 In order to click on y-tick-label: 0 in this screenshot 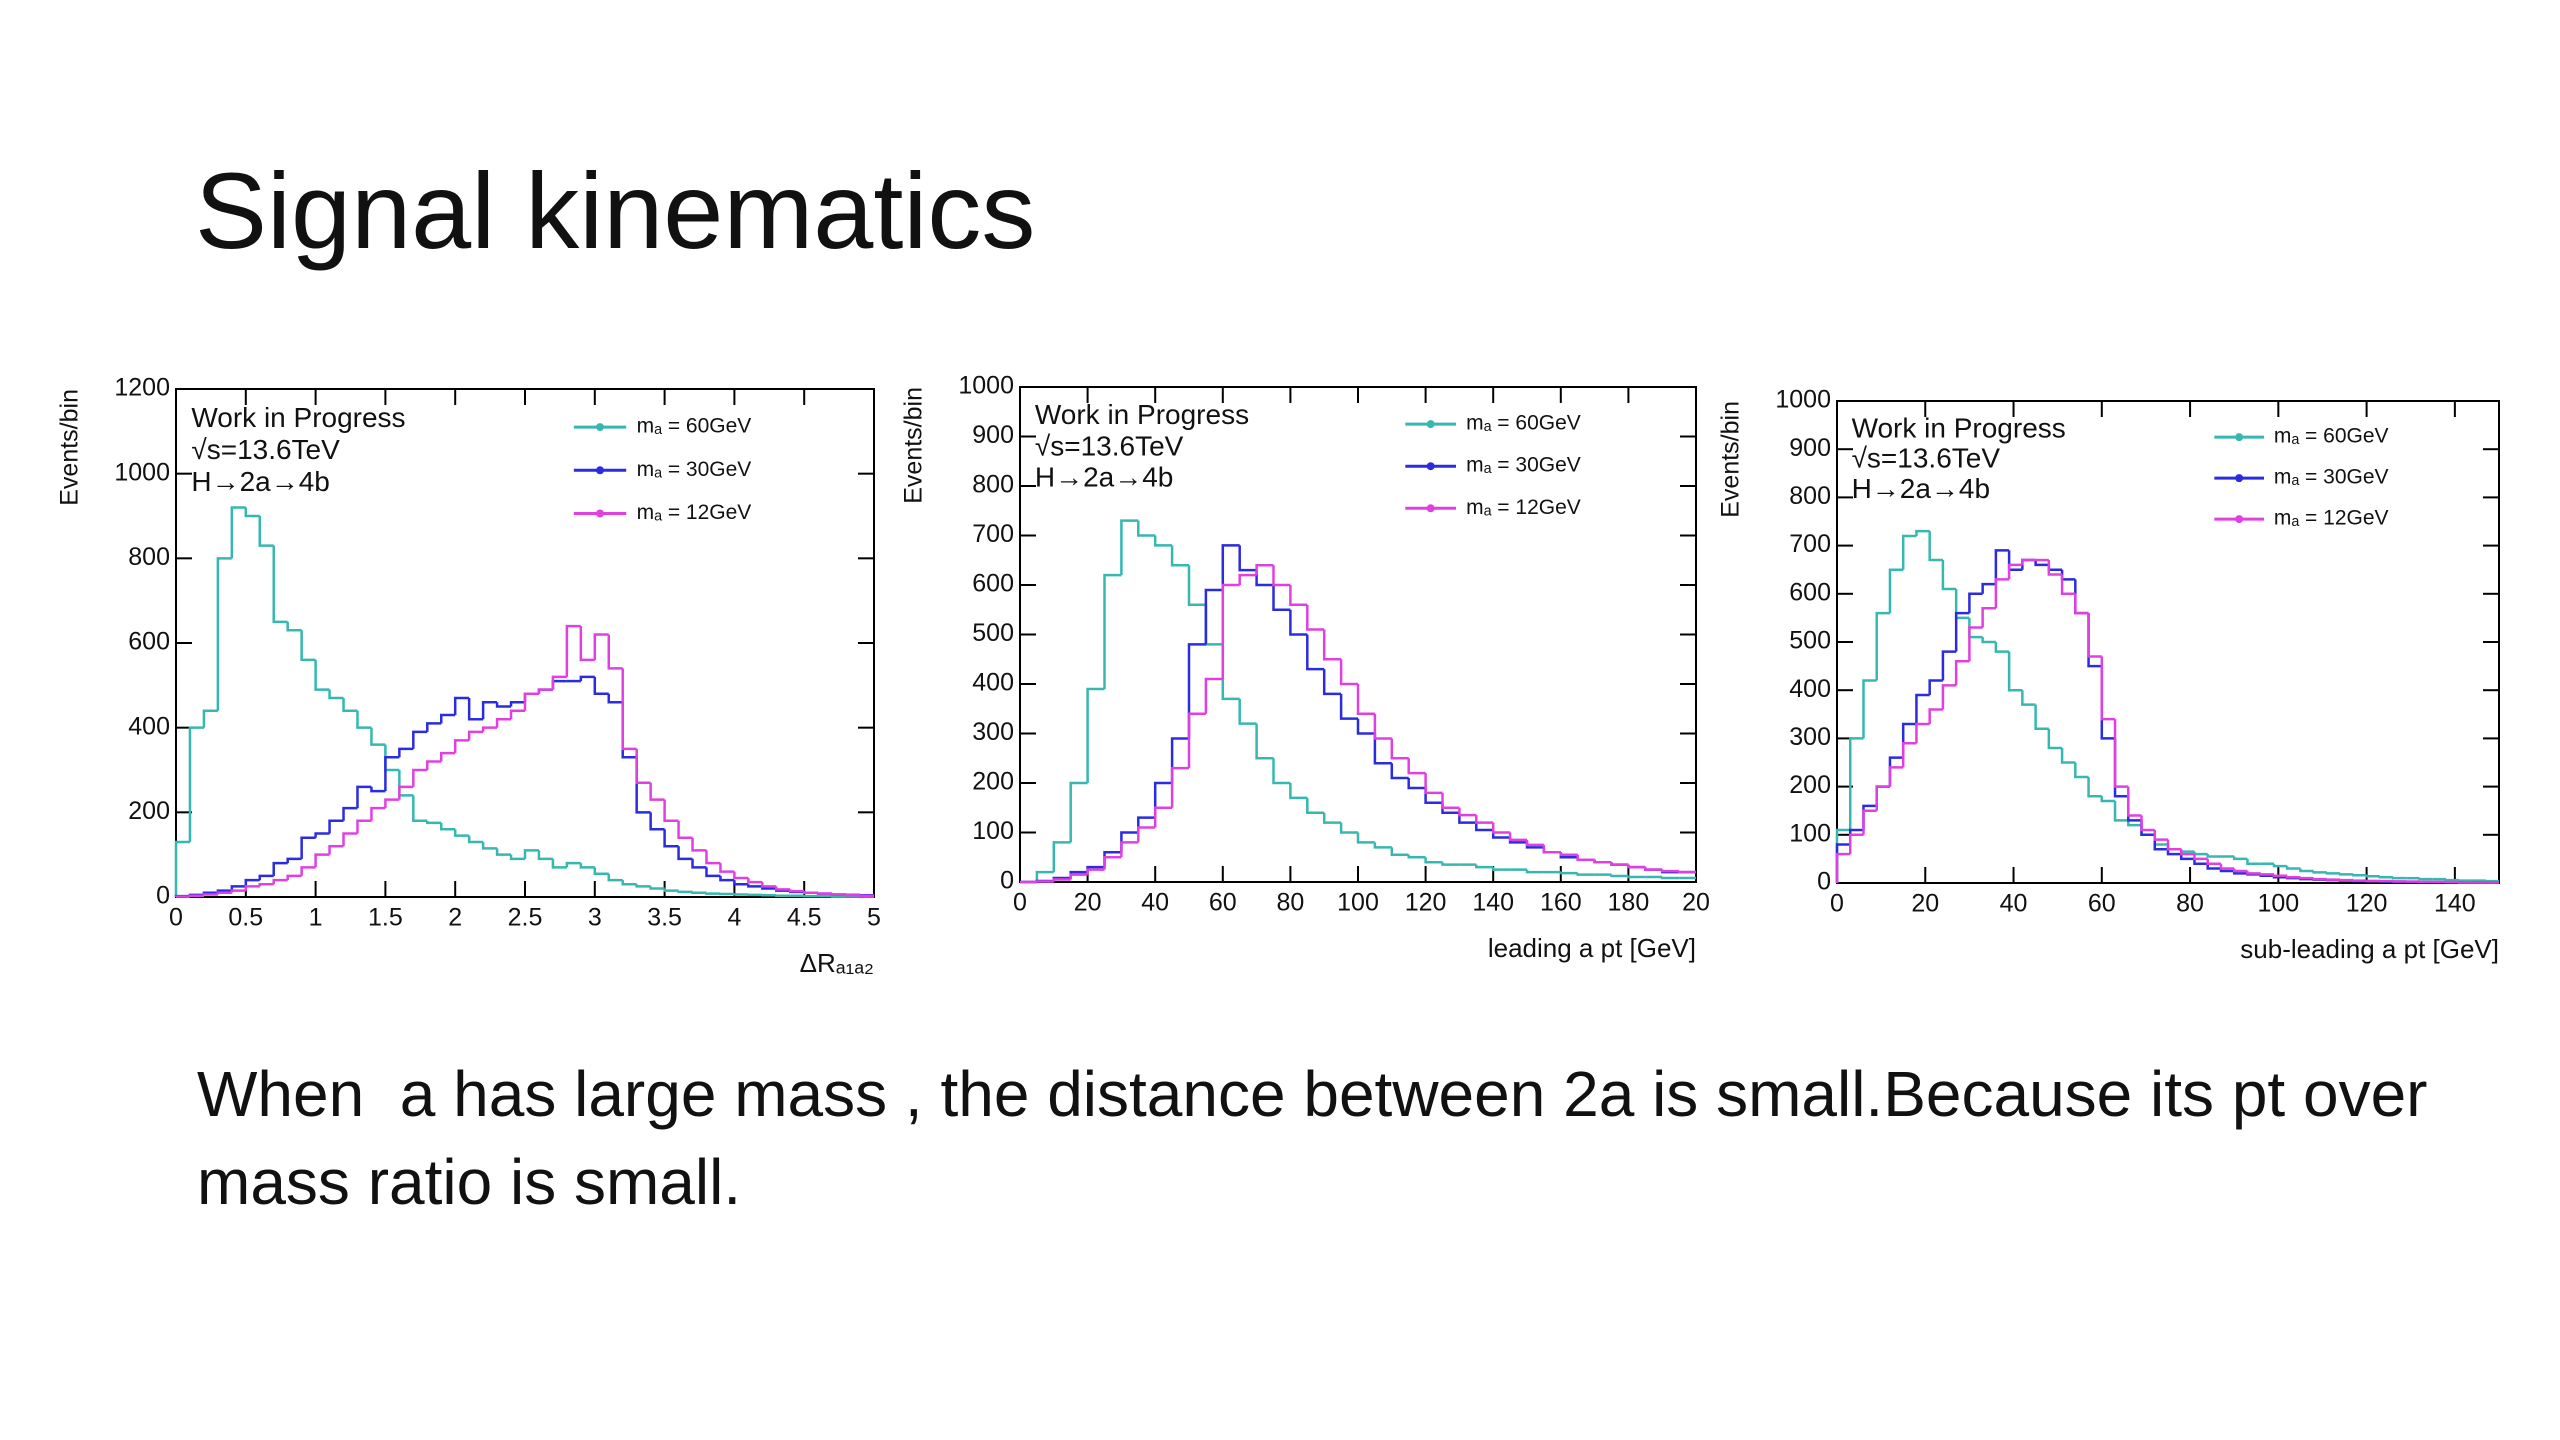, I will do `click(1824, 882)`.